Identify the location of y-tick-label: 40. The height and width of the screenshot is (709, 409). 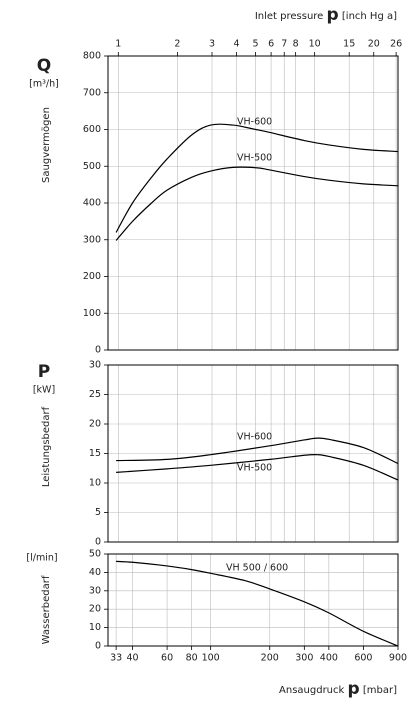
(95, 572).